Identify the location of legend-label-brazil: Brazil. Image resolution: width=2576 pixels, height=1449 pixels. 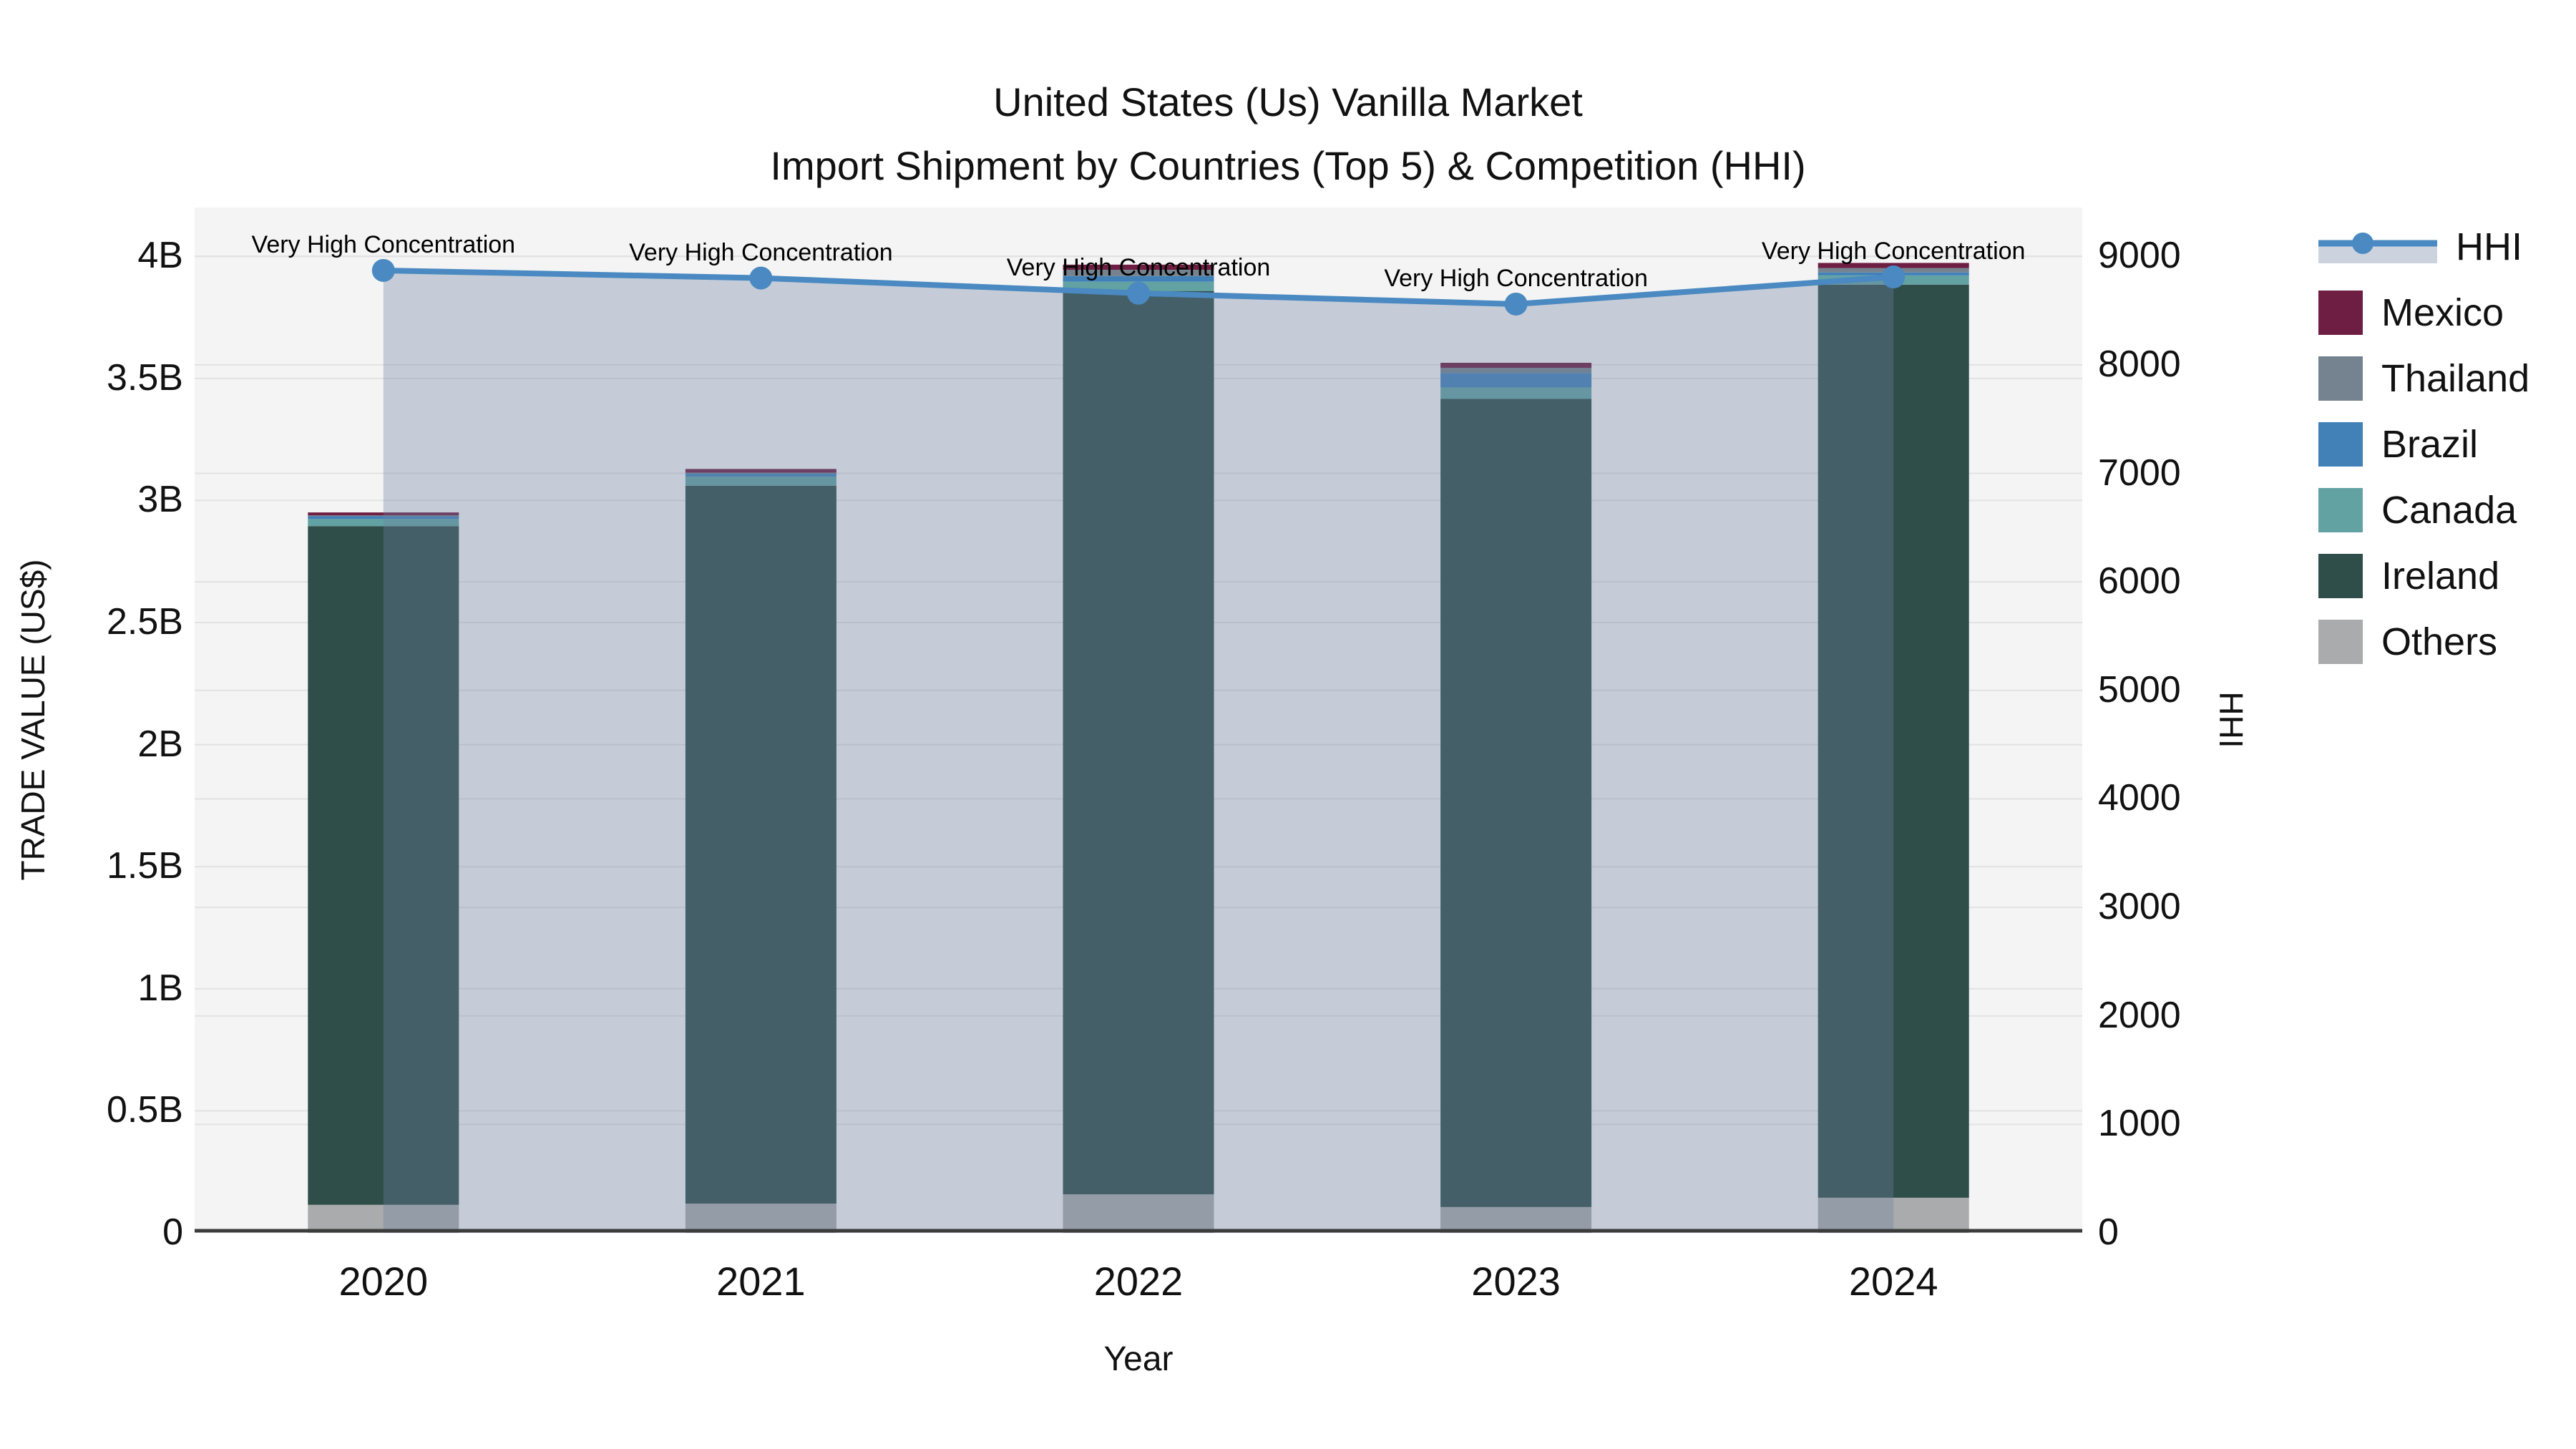
(2430, 444).